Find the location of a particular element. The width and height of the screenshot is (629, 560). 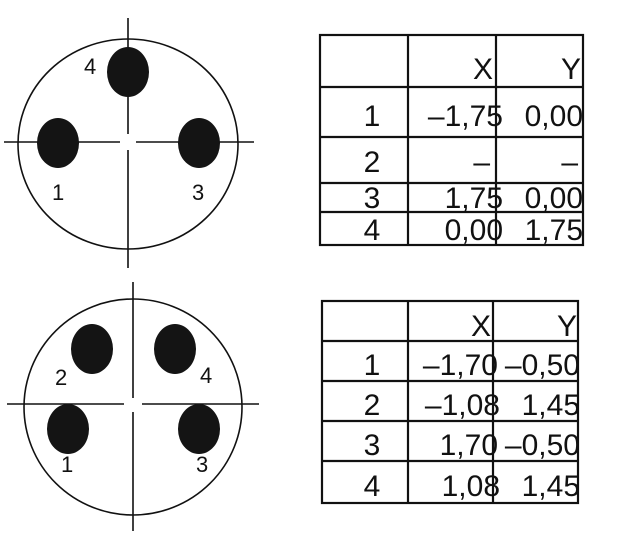

x-value: 1,75 is located at coordinates (474, 198).